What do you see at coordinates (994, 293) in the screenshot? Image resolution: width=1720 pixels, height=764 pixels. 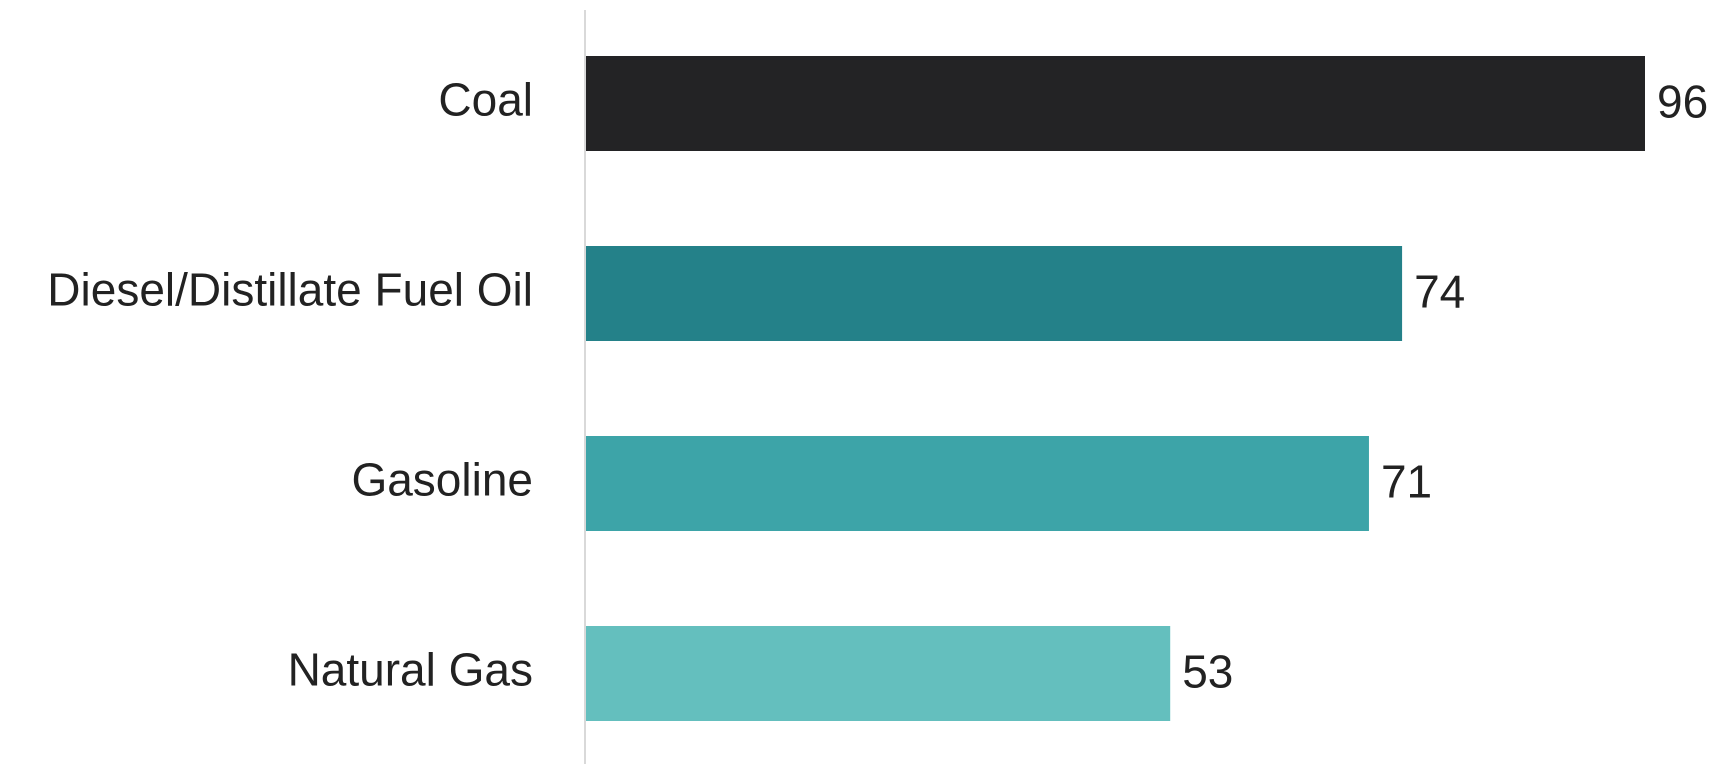 I see `bar-diesel-distillate-fuel-oil` at bounding box center [994, 293].